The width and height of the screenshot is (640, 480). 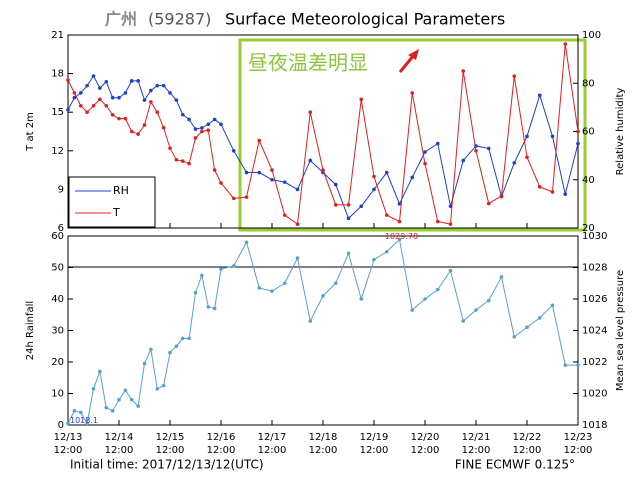 What do you see at coordinates (57, 35) in the screenshot?
I see `y-tick-label: 21` at bounding box center [57, 35].